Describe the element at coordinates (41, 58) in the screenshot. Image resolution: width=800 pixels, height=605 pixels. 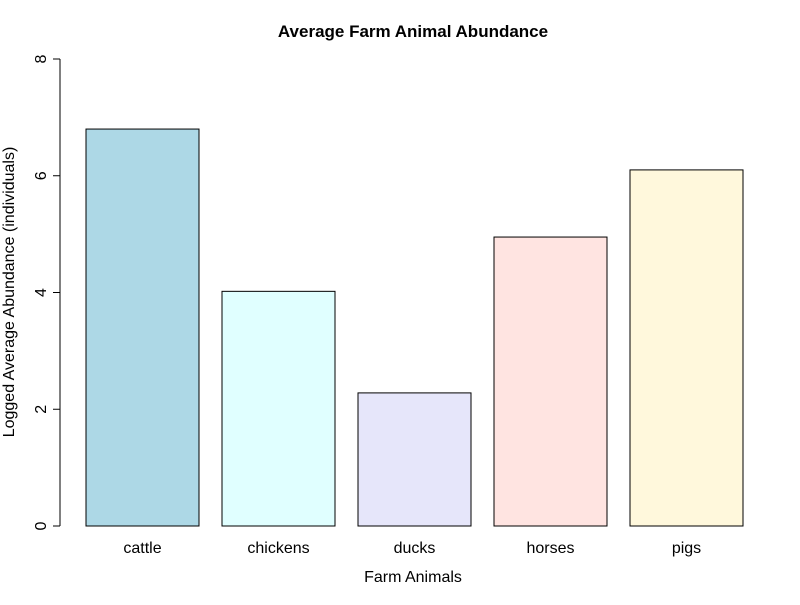
I see `y-tick-label: 8` at that location.